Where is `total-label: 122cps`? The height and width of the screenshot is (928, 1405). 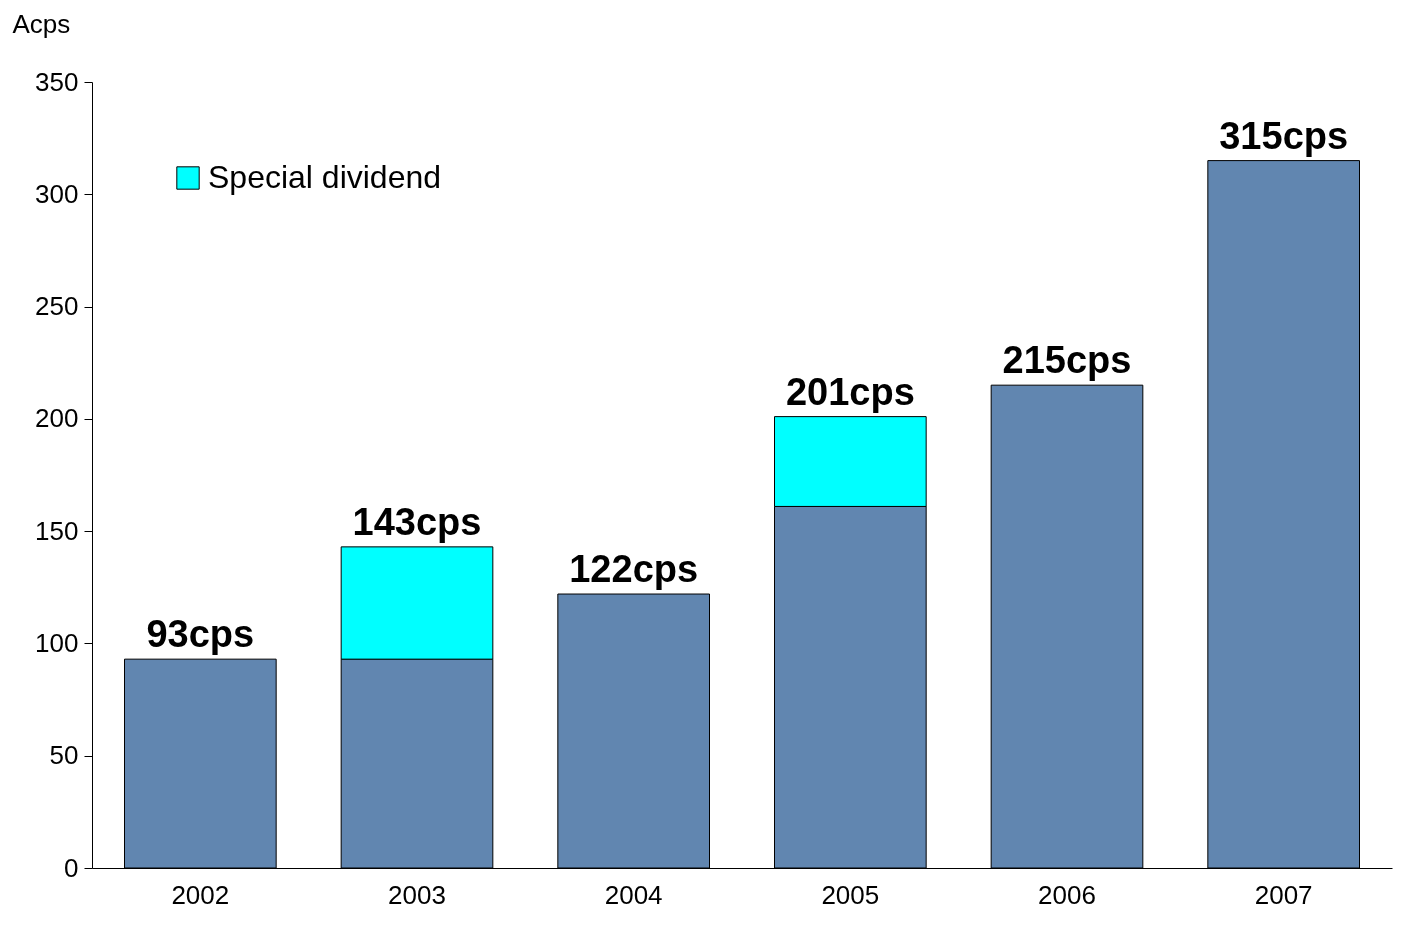 total-label: 122cps is located at coordinates (634, 569).